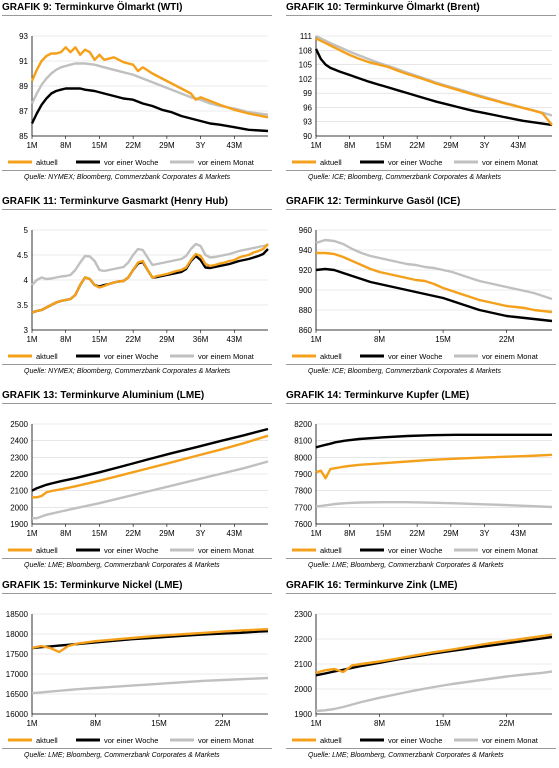 This screenshot has width=559, height=768. Describe the element at coordinates (307, 93) in the screenshot. I see `y-tick-label: 99` at that location.